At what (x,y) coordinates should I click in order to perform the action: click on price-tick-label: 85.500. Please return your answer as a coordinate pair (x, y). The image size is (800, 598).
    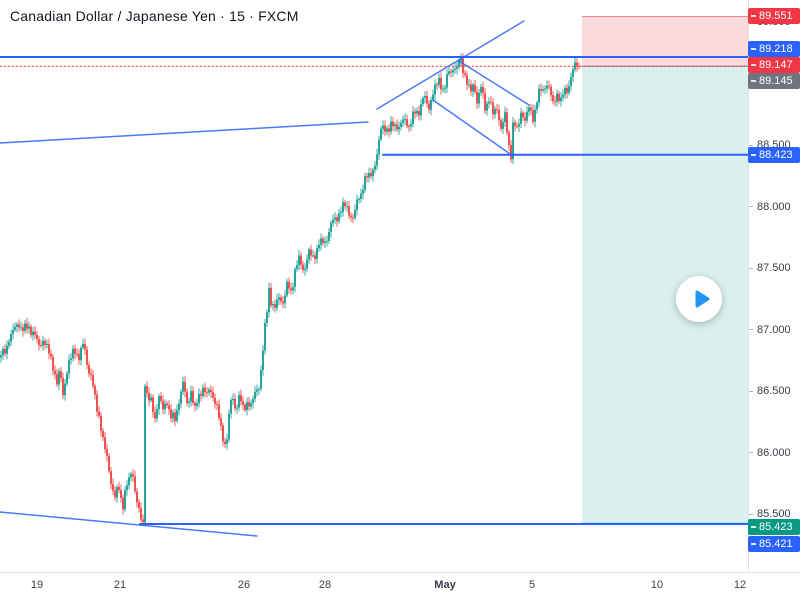
    Looking at the image, I should click on (770, 514).